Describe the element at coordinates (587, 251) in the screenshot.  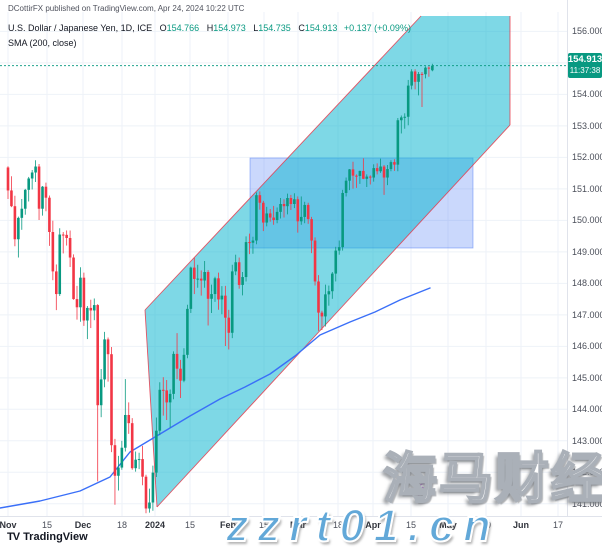
I see `price-axis-label: 149.000` at that location.